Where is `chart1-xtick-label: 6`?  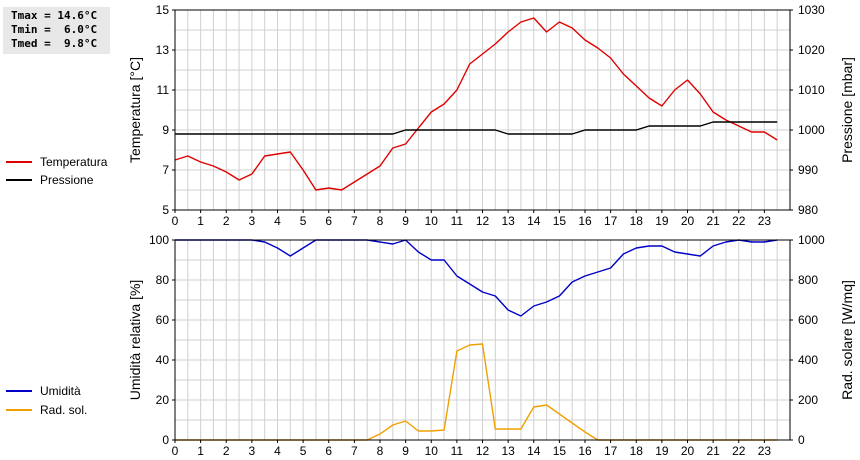
chart1-xtick-label: 6 is located at coordinates (328, 221).